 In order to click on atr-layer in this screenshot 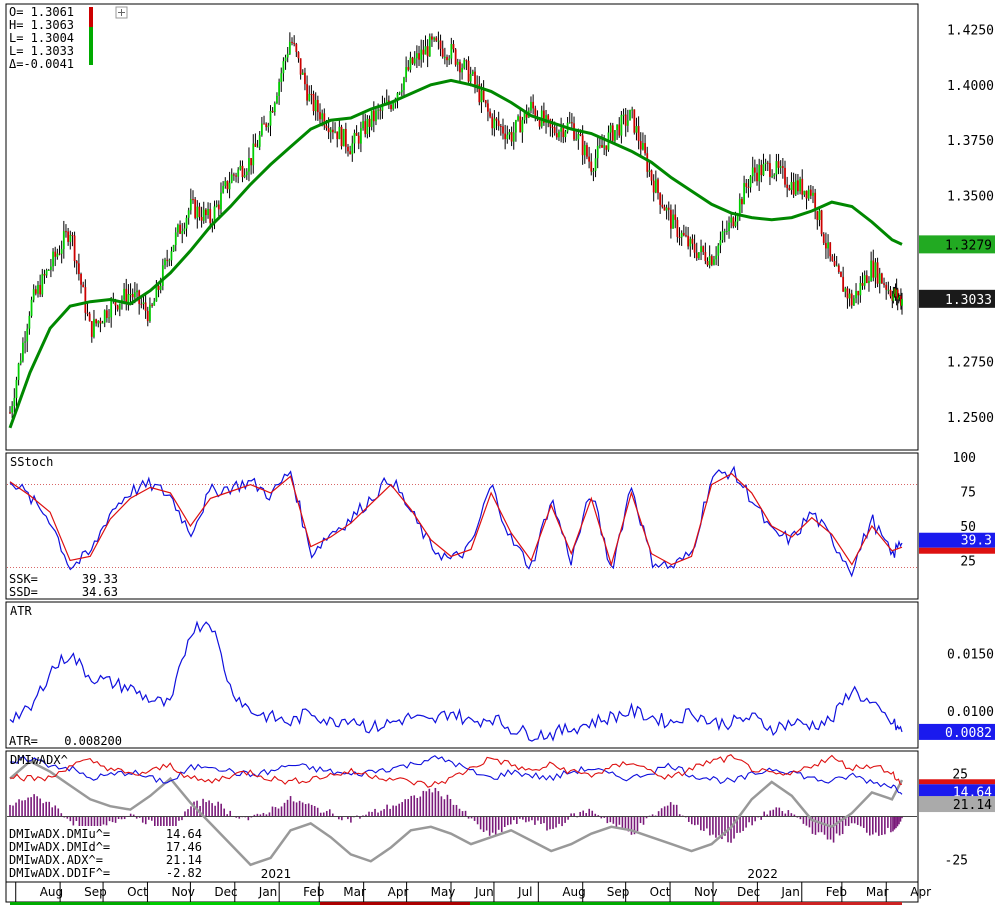, I will do `click(456, 681)`.